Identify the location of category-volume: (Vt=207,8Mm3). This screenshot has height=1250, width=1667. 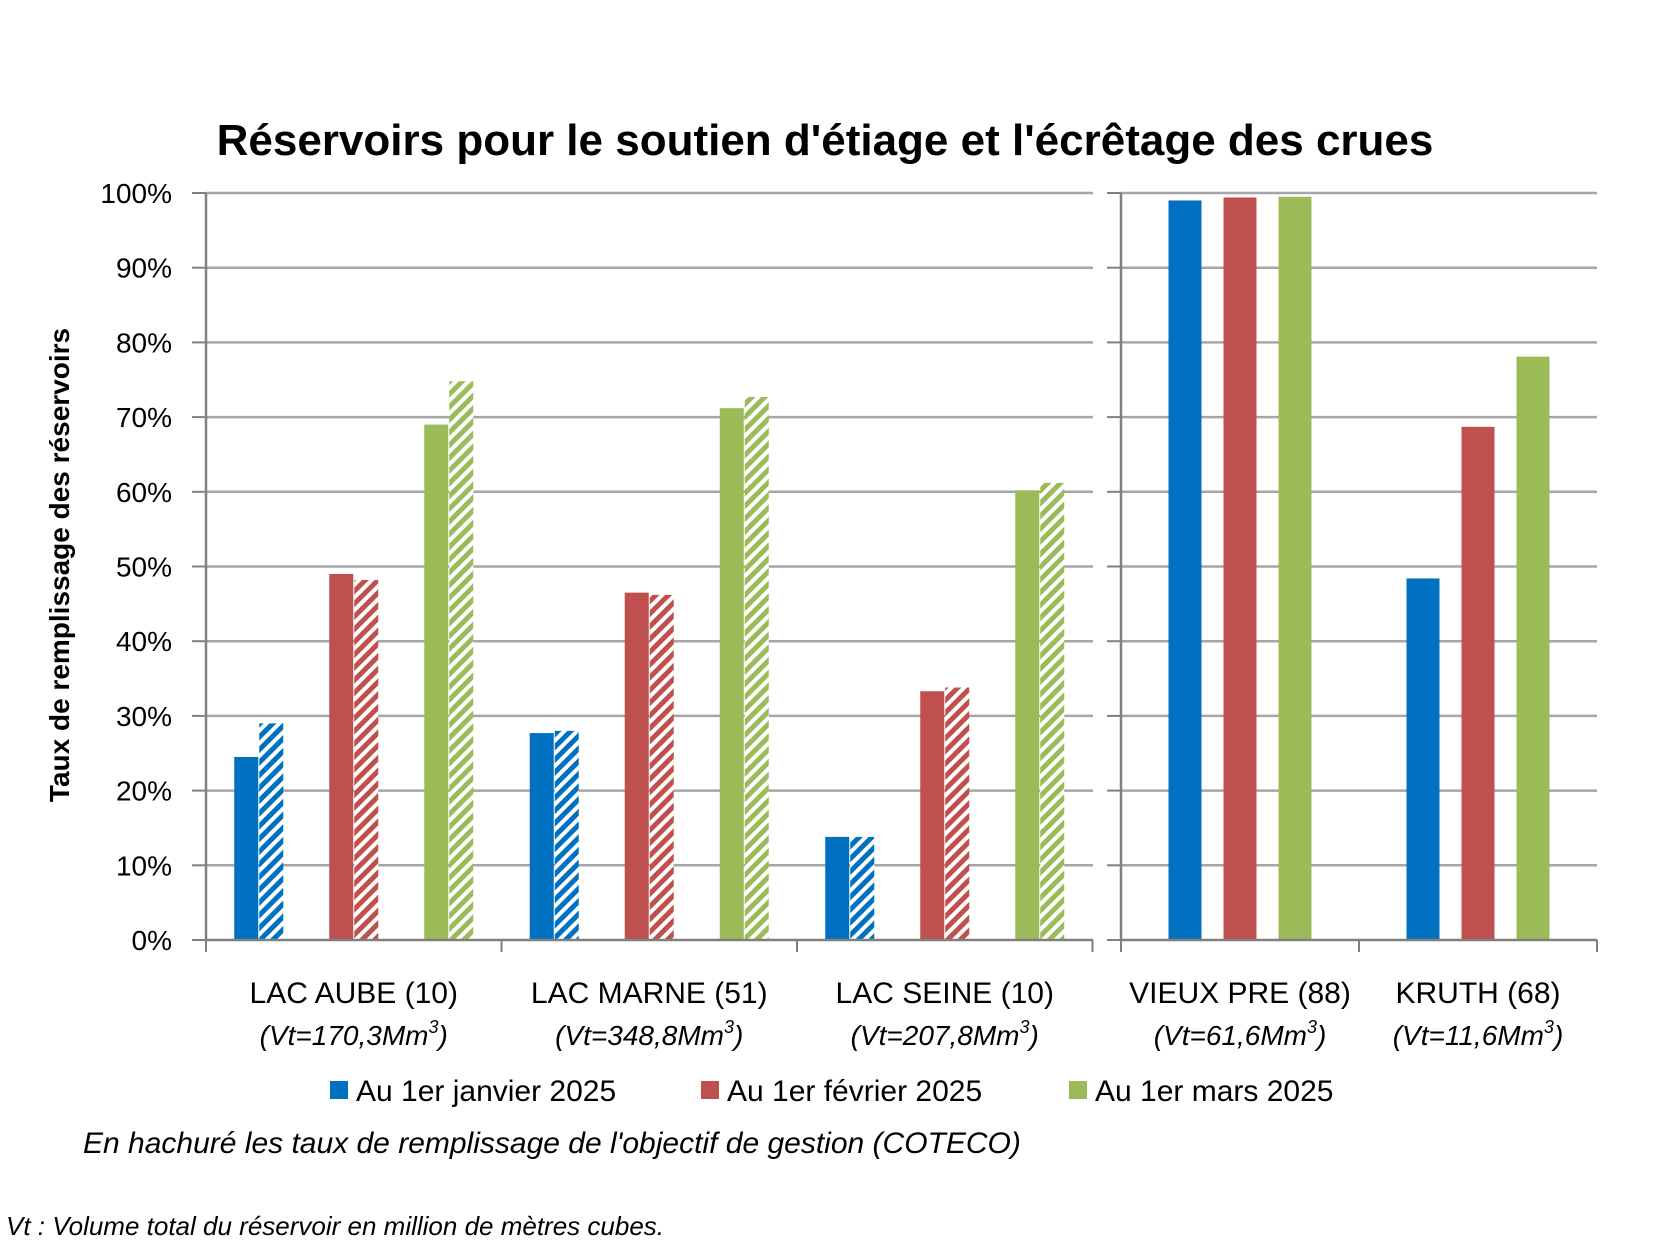
(945, 1034).